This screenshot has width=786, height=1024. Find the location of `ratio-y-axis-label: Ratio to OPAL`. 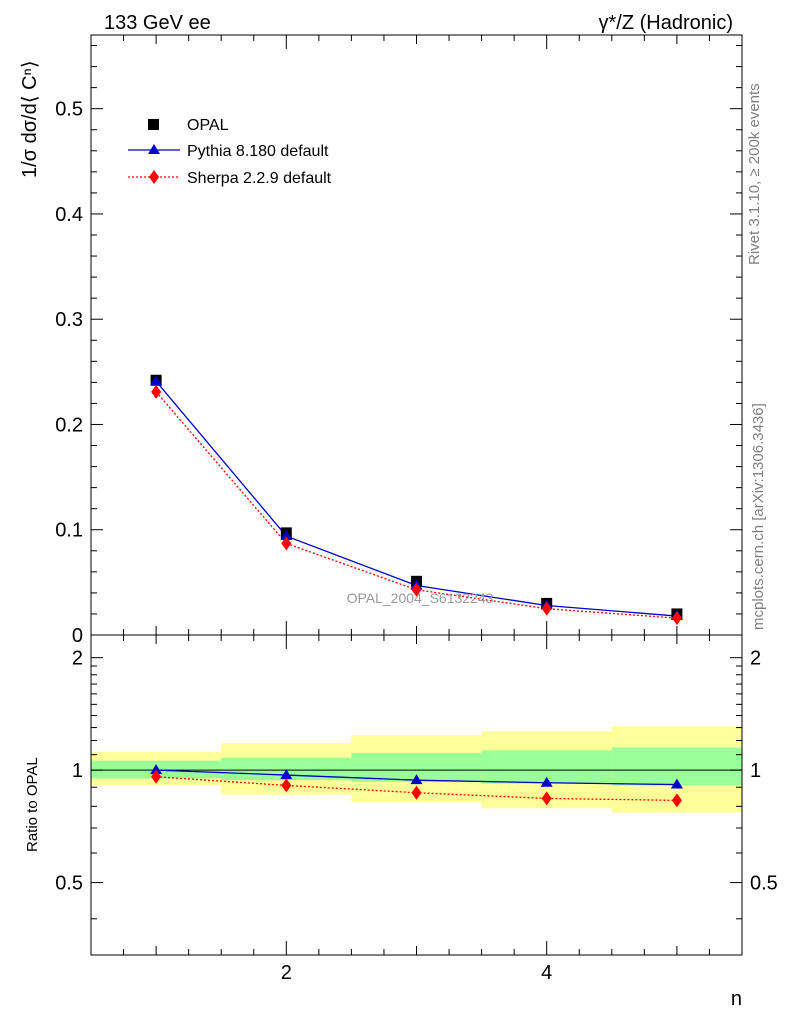

ratio-y-axis-label: Ratio to OPAL is located at coordinates (32, 804).